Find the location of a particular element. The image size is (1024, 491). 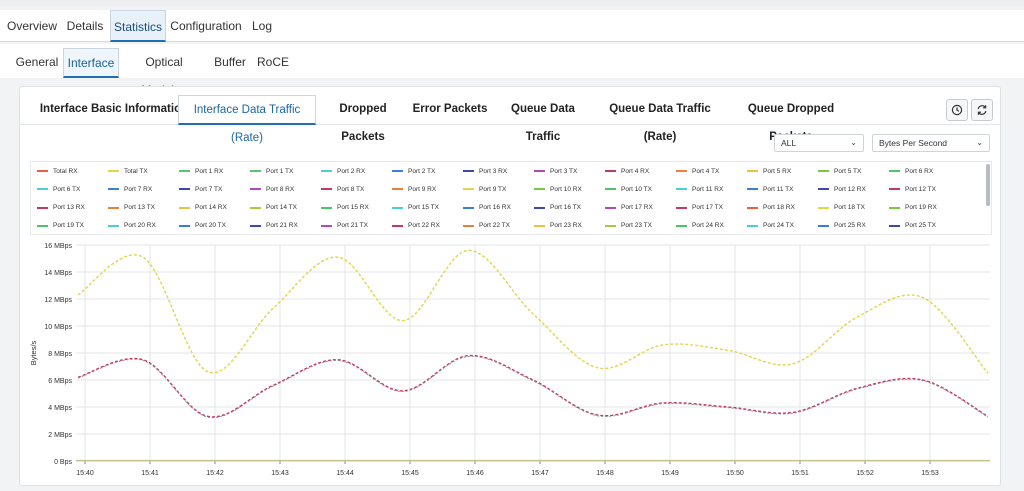

y-tick-label: 10 MBps is located at coordinates (58, 327).